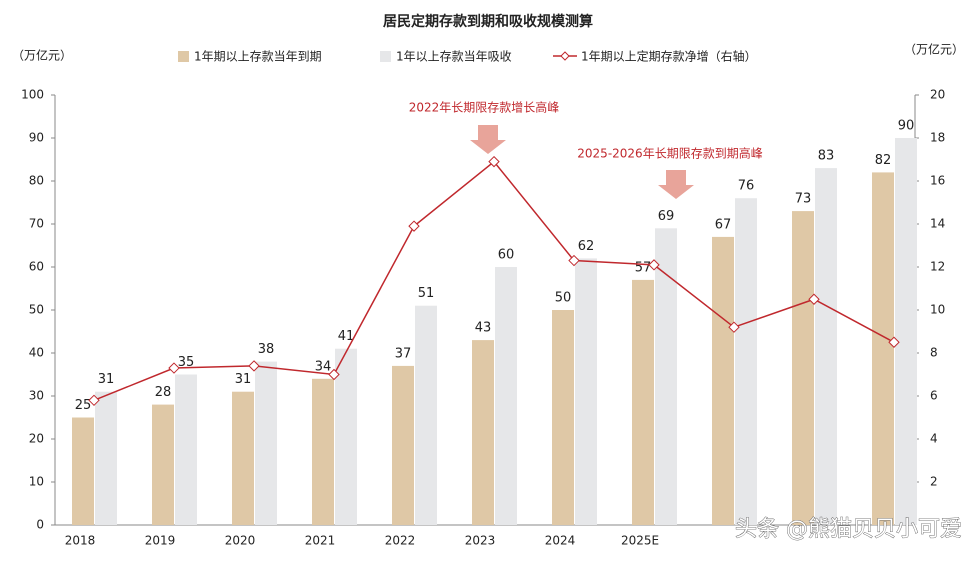  Describe the element at coordinates (42, 55) in the screenshot. I see `y-axis-label: （万亿元）` at that location.